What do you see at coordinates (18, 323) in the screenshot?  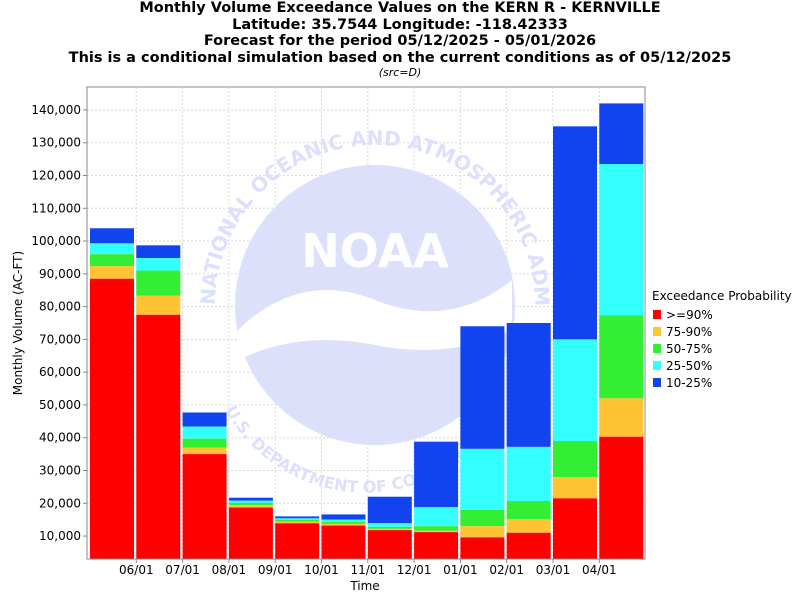 I see `y-axis-title: Monthly Volume (AC-FT)` at bounding box center [18, 323].